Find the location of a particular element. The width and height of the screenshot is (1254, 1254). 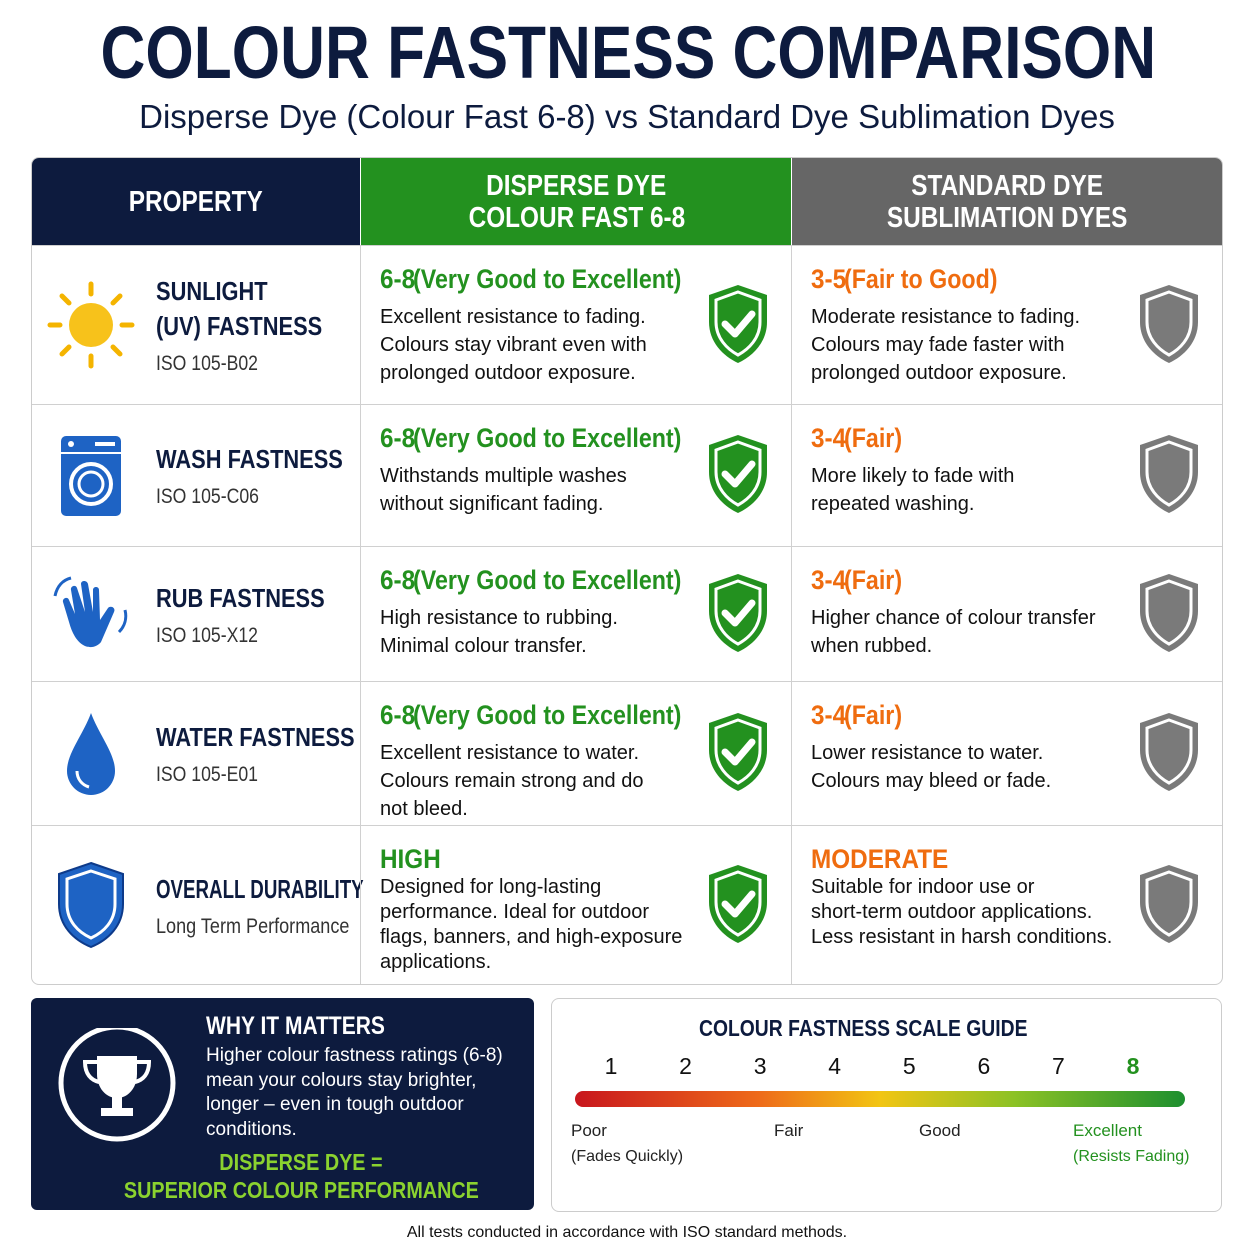

property-code: ISO 105-B02 is located at coordinates (255, 364).